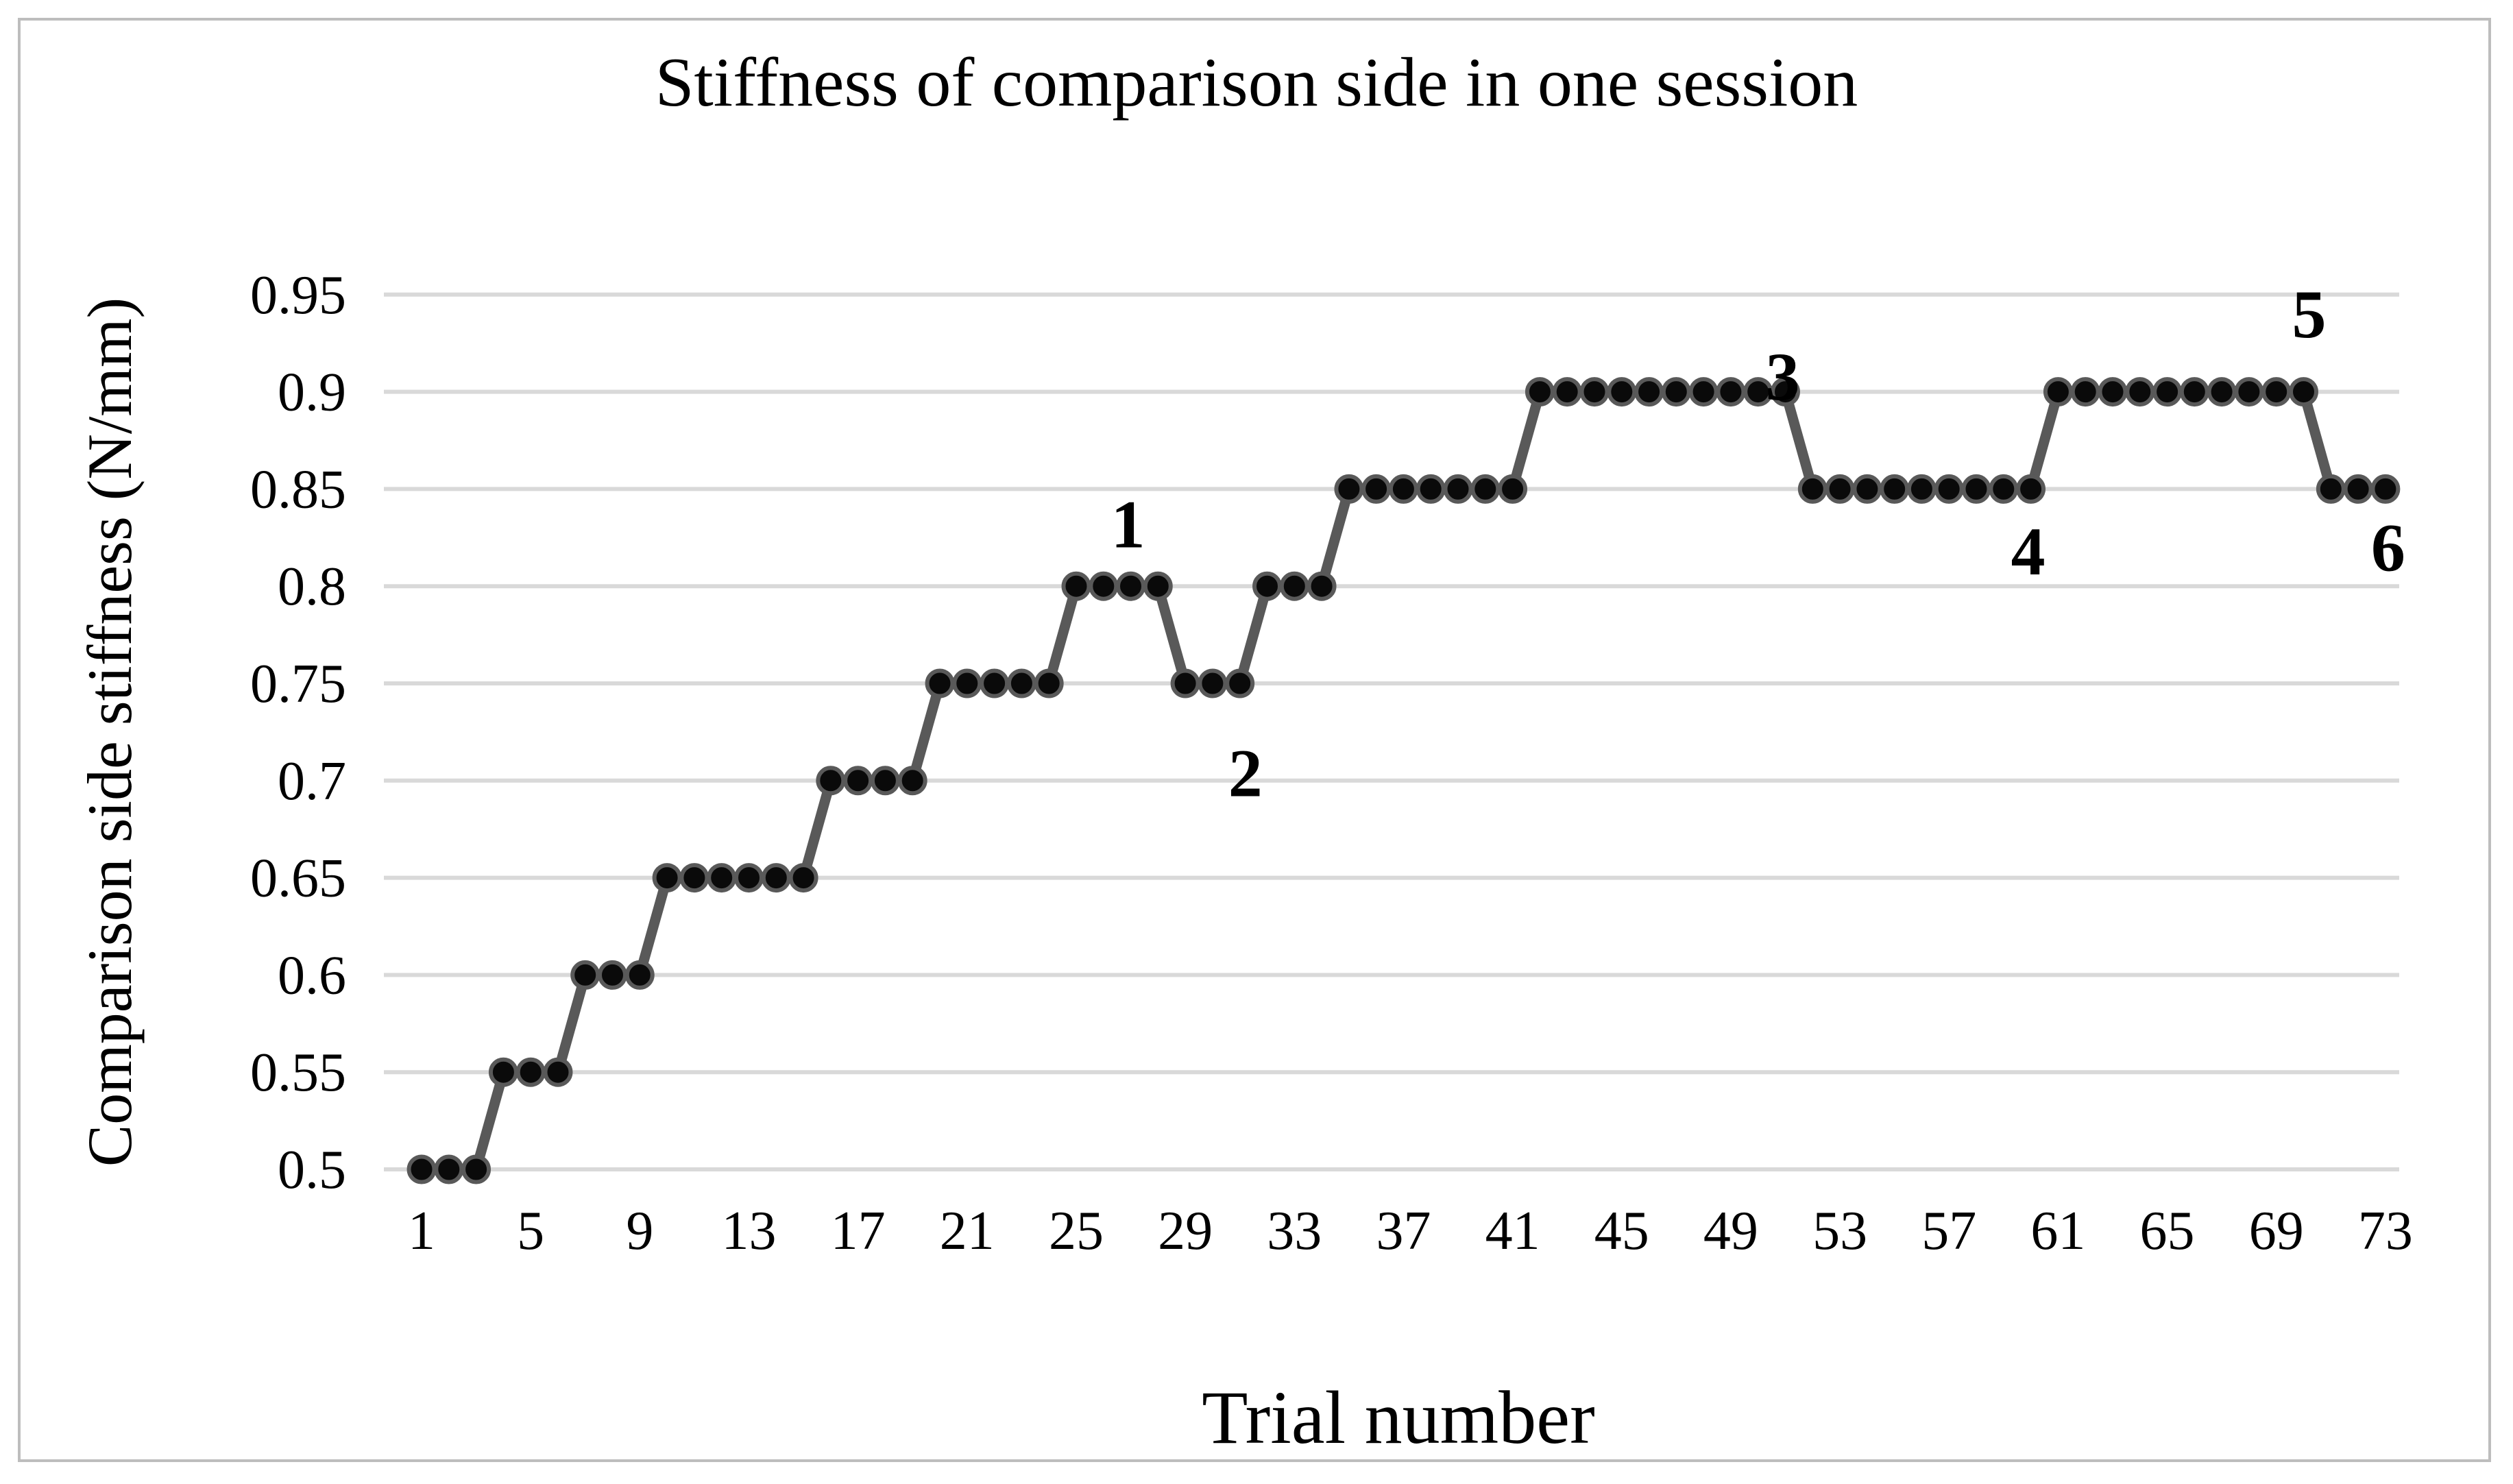  What do you see at coordinates (298, 684) in the screenshot?
I see `y-tick-label: 0.75` at bounding box center [298, 684].